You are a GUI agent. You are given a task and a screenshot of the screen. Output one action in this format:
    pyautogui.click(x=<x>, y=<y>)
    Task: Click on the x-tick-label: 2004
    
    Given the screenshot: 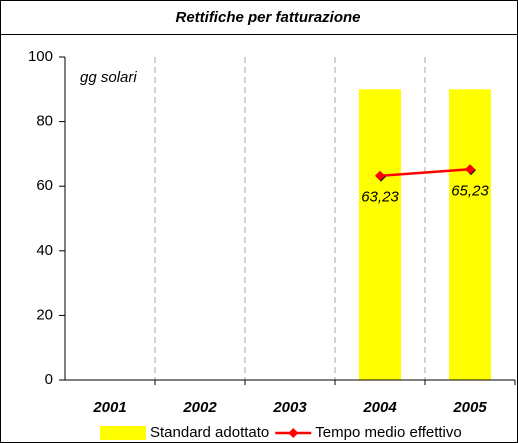 What is the action you would take?
    pyautogui.click(x=379, y=407)
    